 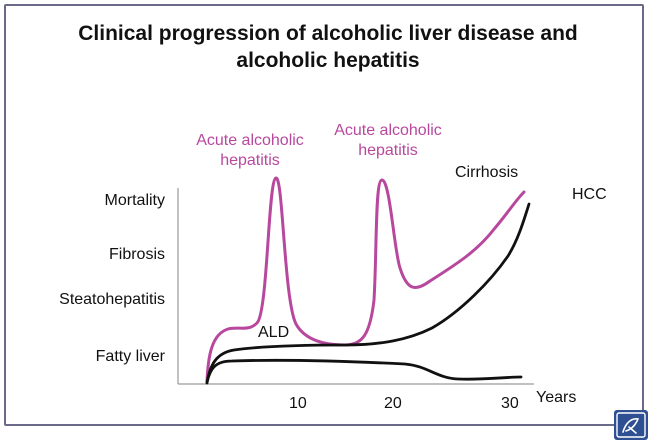 I want to click on acute-1-line-2: hepatitis, so click(x=250, y=160).